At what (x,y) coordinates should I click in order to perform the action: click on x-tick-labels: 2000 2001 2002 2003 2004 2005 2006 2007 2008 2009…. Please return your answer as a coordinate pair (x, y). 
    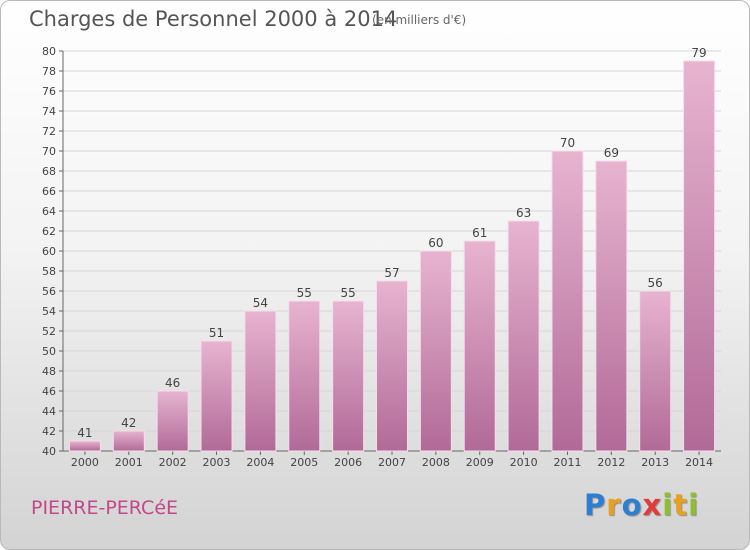
    Looking at the image, I should click on (392, 462).